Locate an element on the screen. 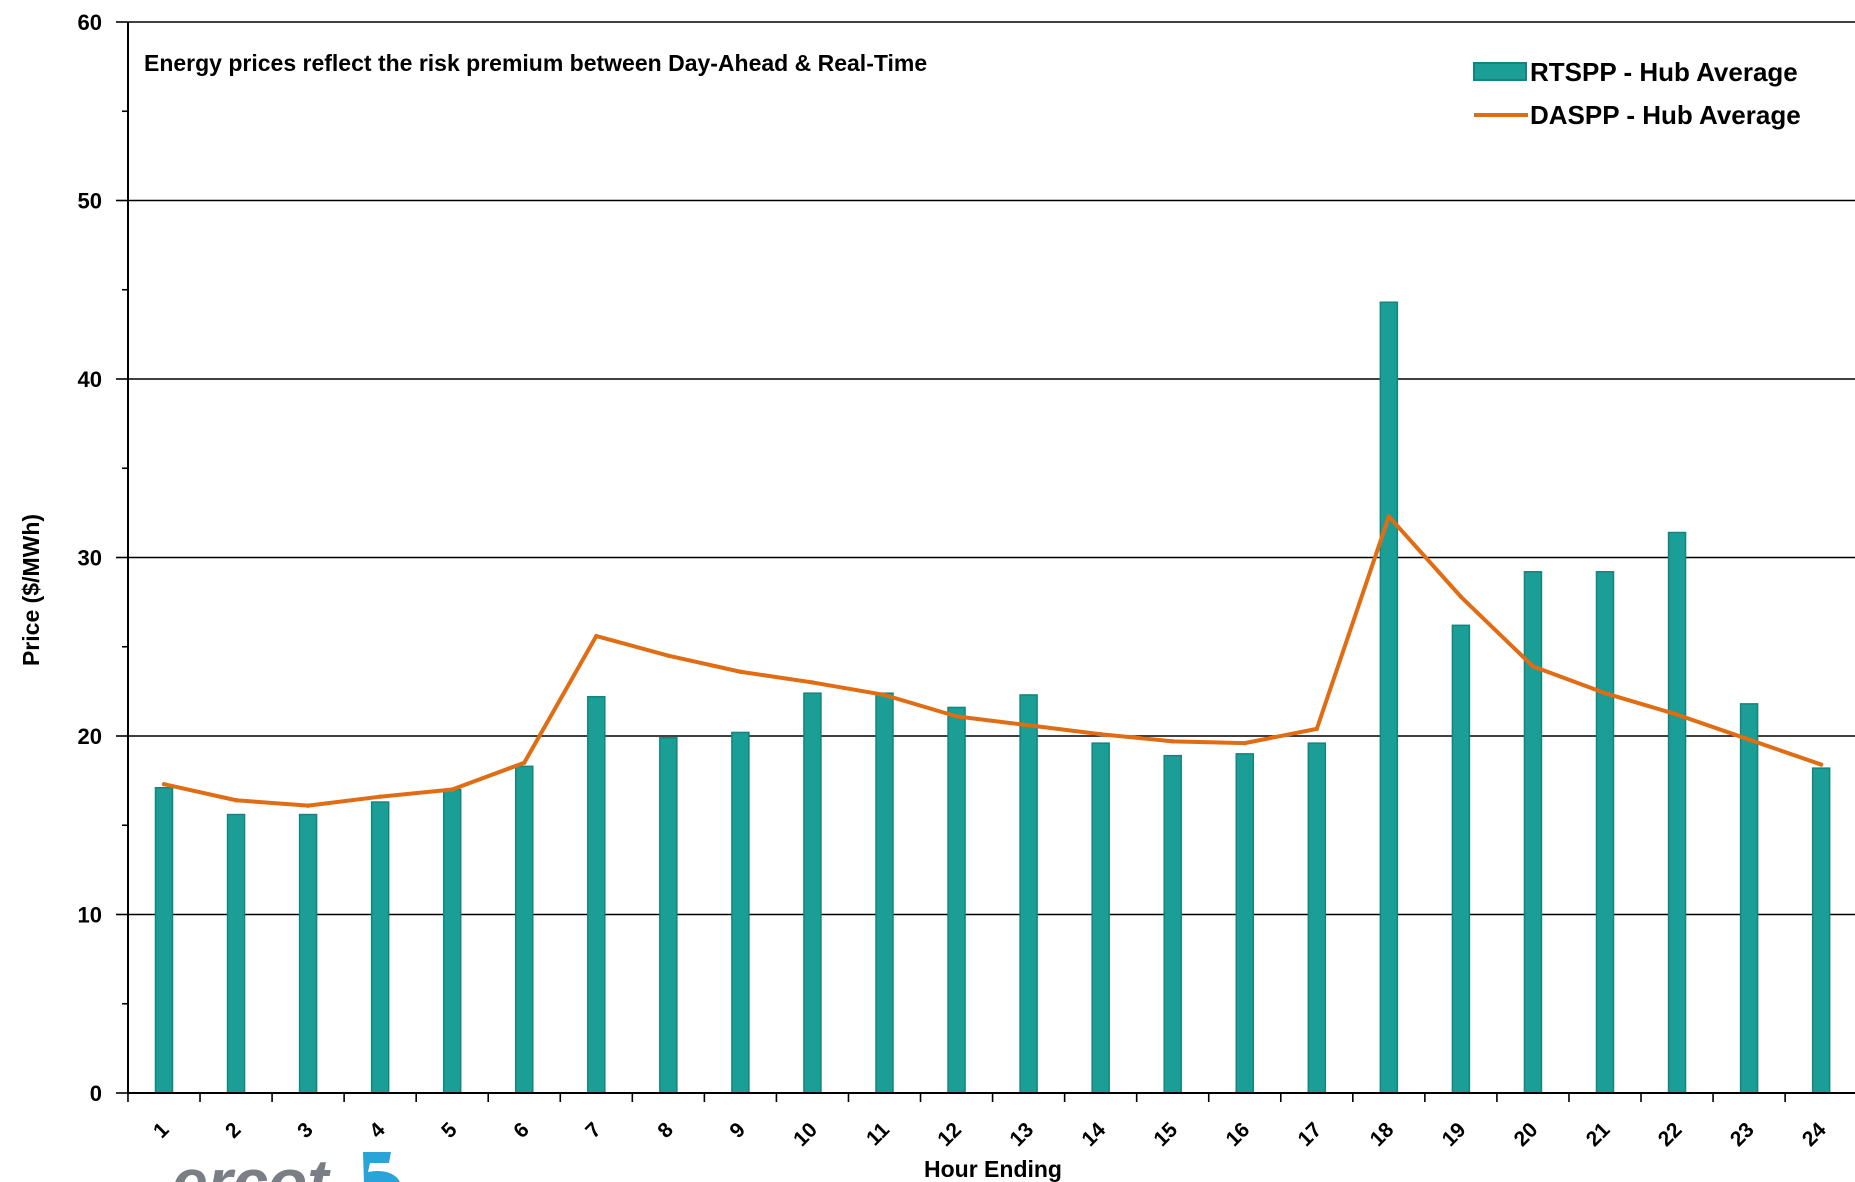  x-tick-label: 12 is located at coordinates (949, 1134).